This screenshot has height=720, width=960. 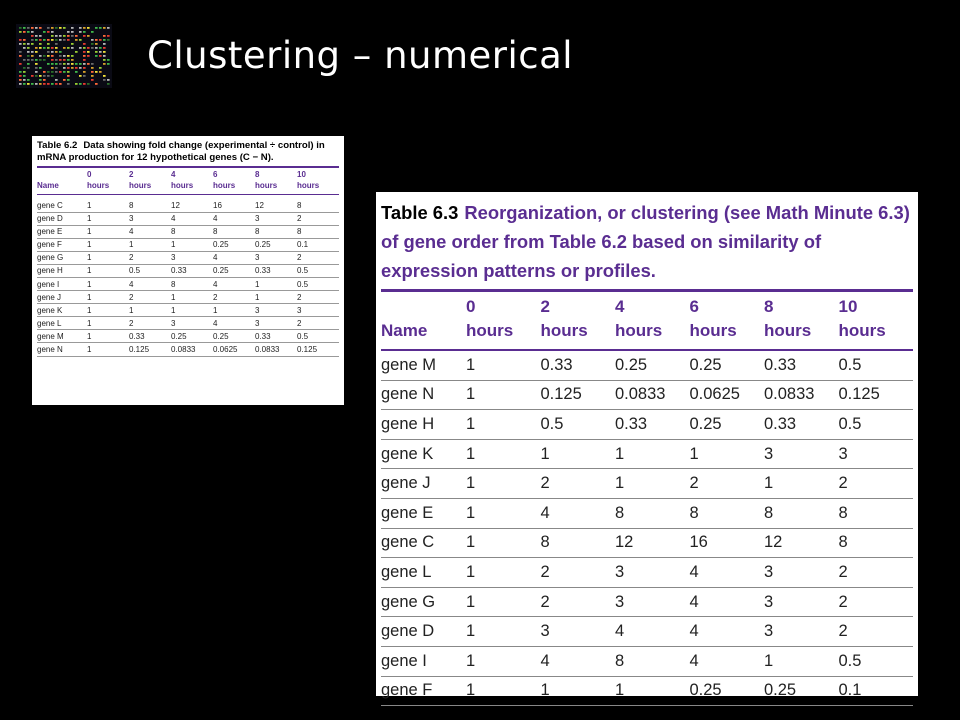 I want to click on column-header: 8 hours, so click(x=801, y=321).